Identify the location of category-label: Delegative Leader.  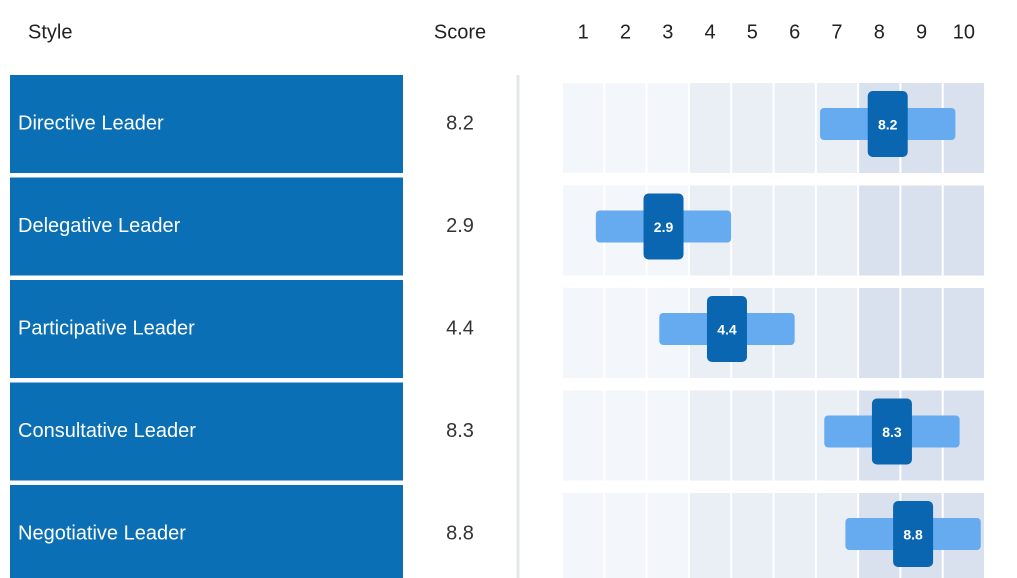
(99, 226).